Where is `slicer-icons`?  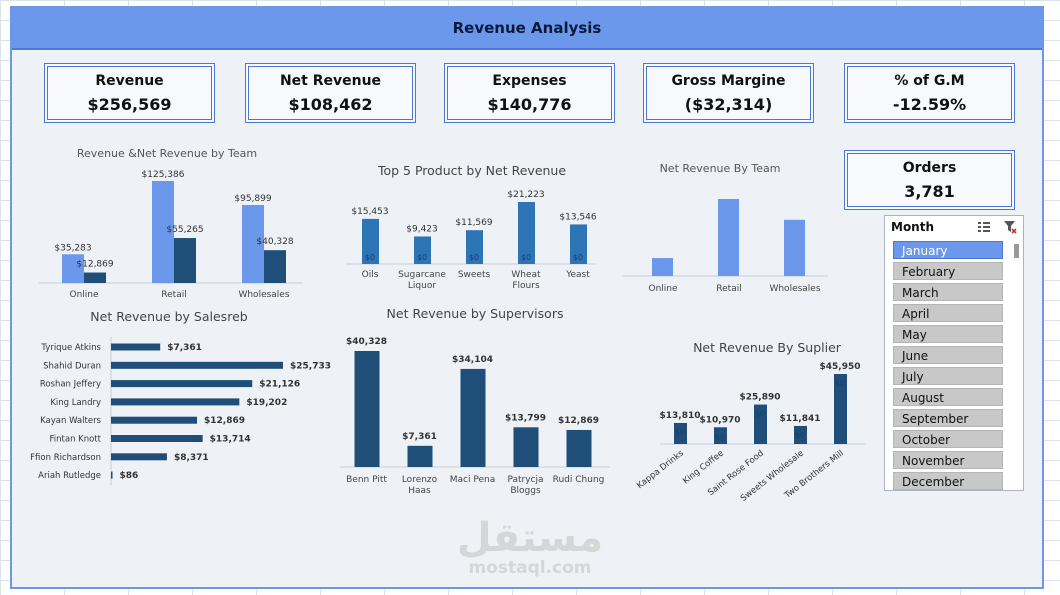
slicer-icons is located at coordinates (997, 227).